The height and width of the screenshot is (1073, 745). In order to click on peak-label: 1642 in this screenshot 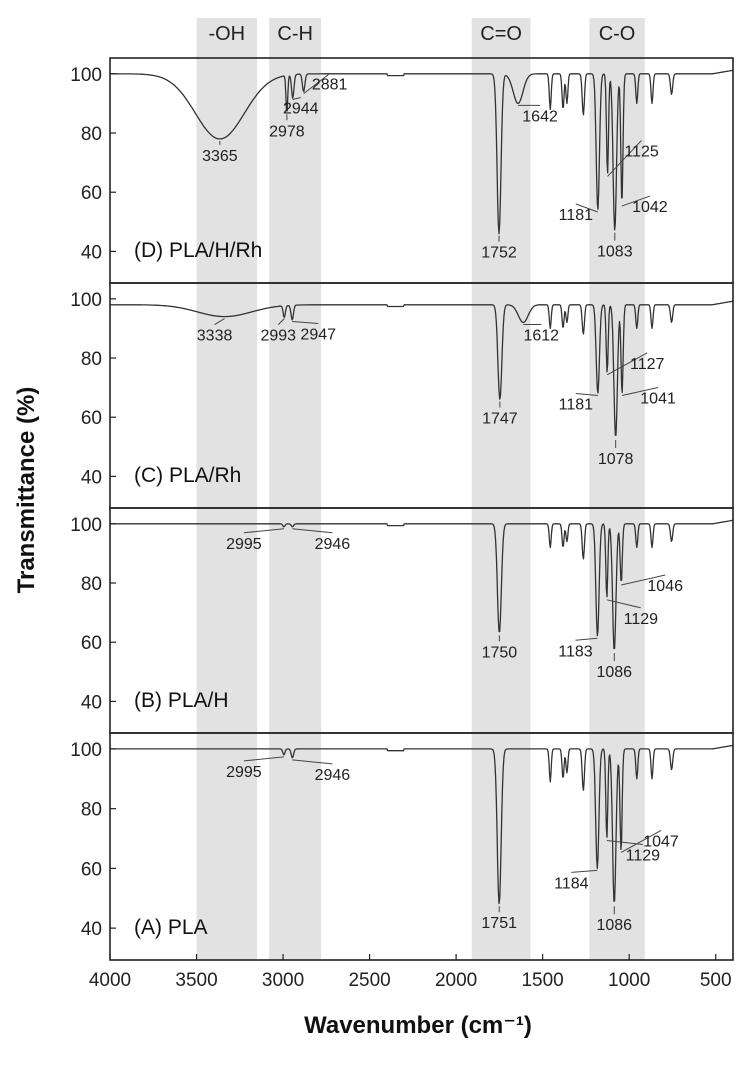, I will do `click(540, 116)`.